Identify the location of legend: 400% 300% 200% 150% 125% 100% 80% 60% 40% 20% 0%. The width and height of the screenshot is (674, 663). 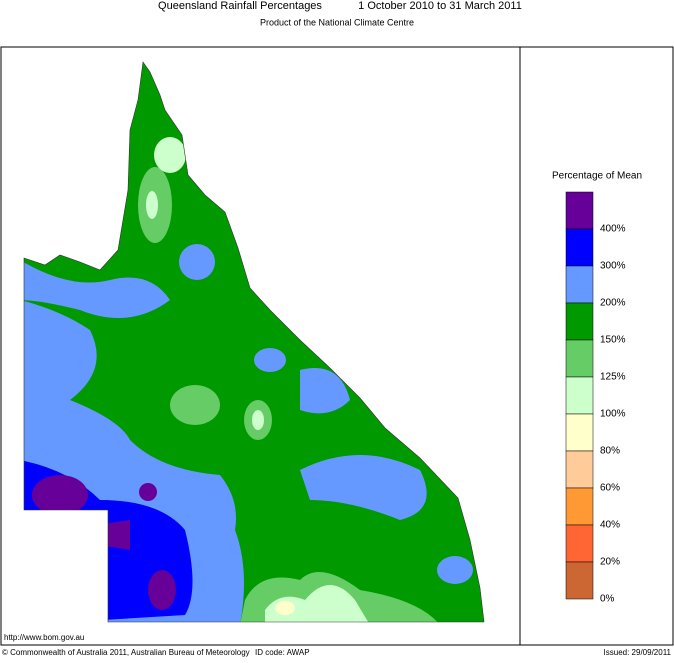
(595, 398).